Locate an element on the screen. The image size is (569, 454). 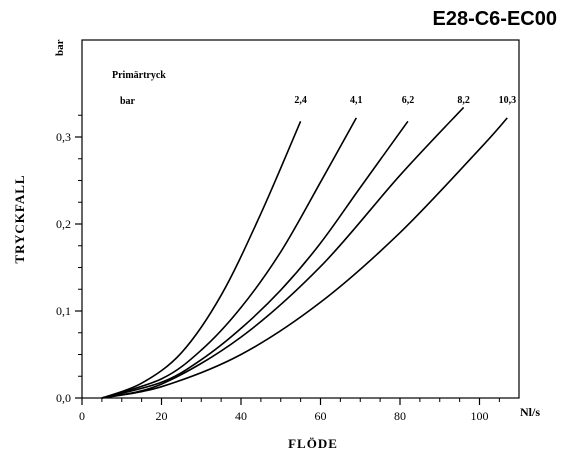
series-label: 6,2 is located at coordinates (408, 100).